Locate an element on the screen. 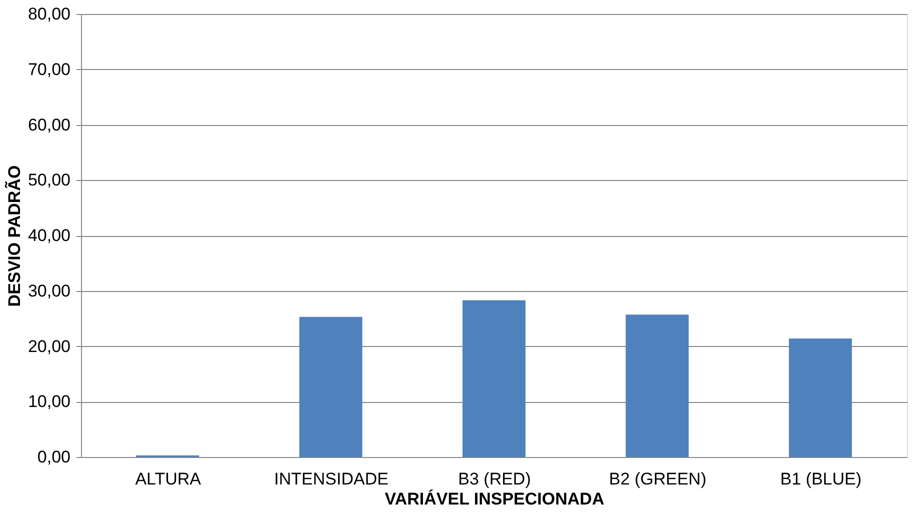 Image resolution: width=922 pixels, height=517 pixels. y-tick-label: 50,00 is located at coordinates (49, 180).